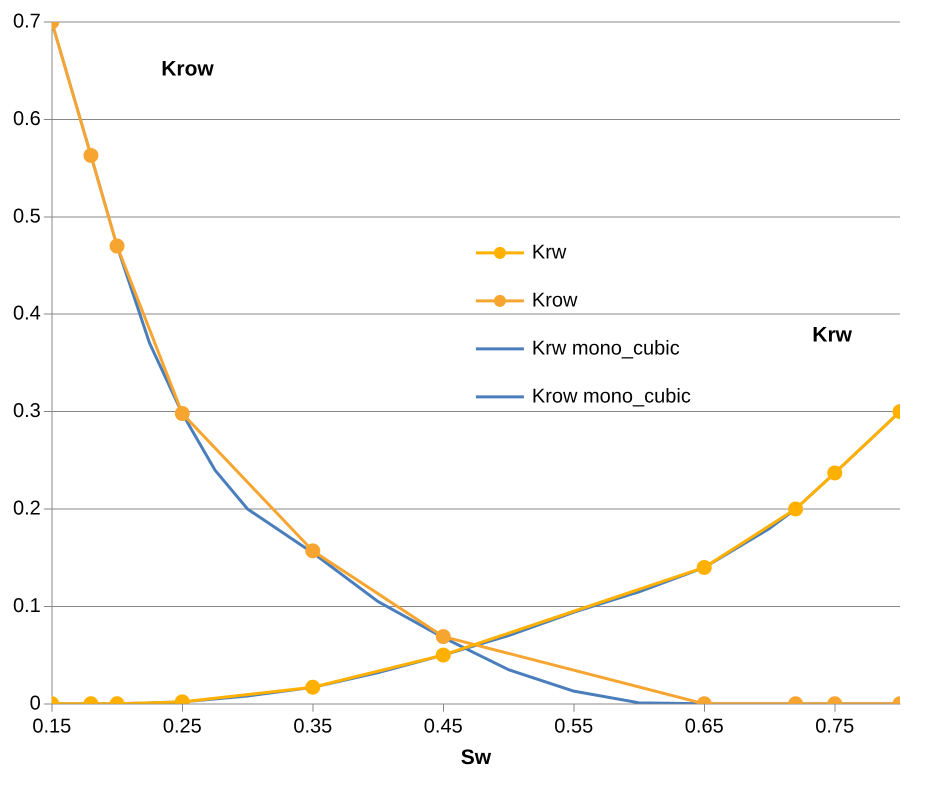 The width and height of the screenshot is (940, 785). What do you see at coordinates (476, 758) in the screenshot?
I see `x-axis-title: Sw` at bounding box center [476, 758].